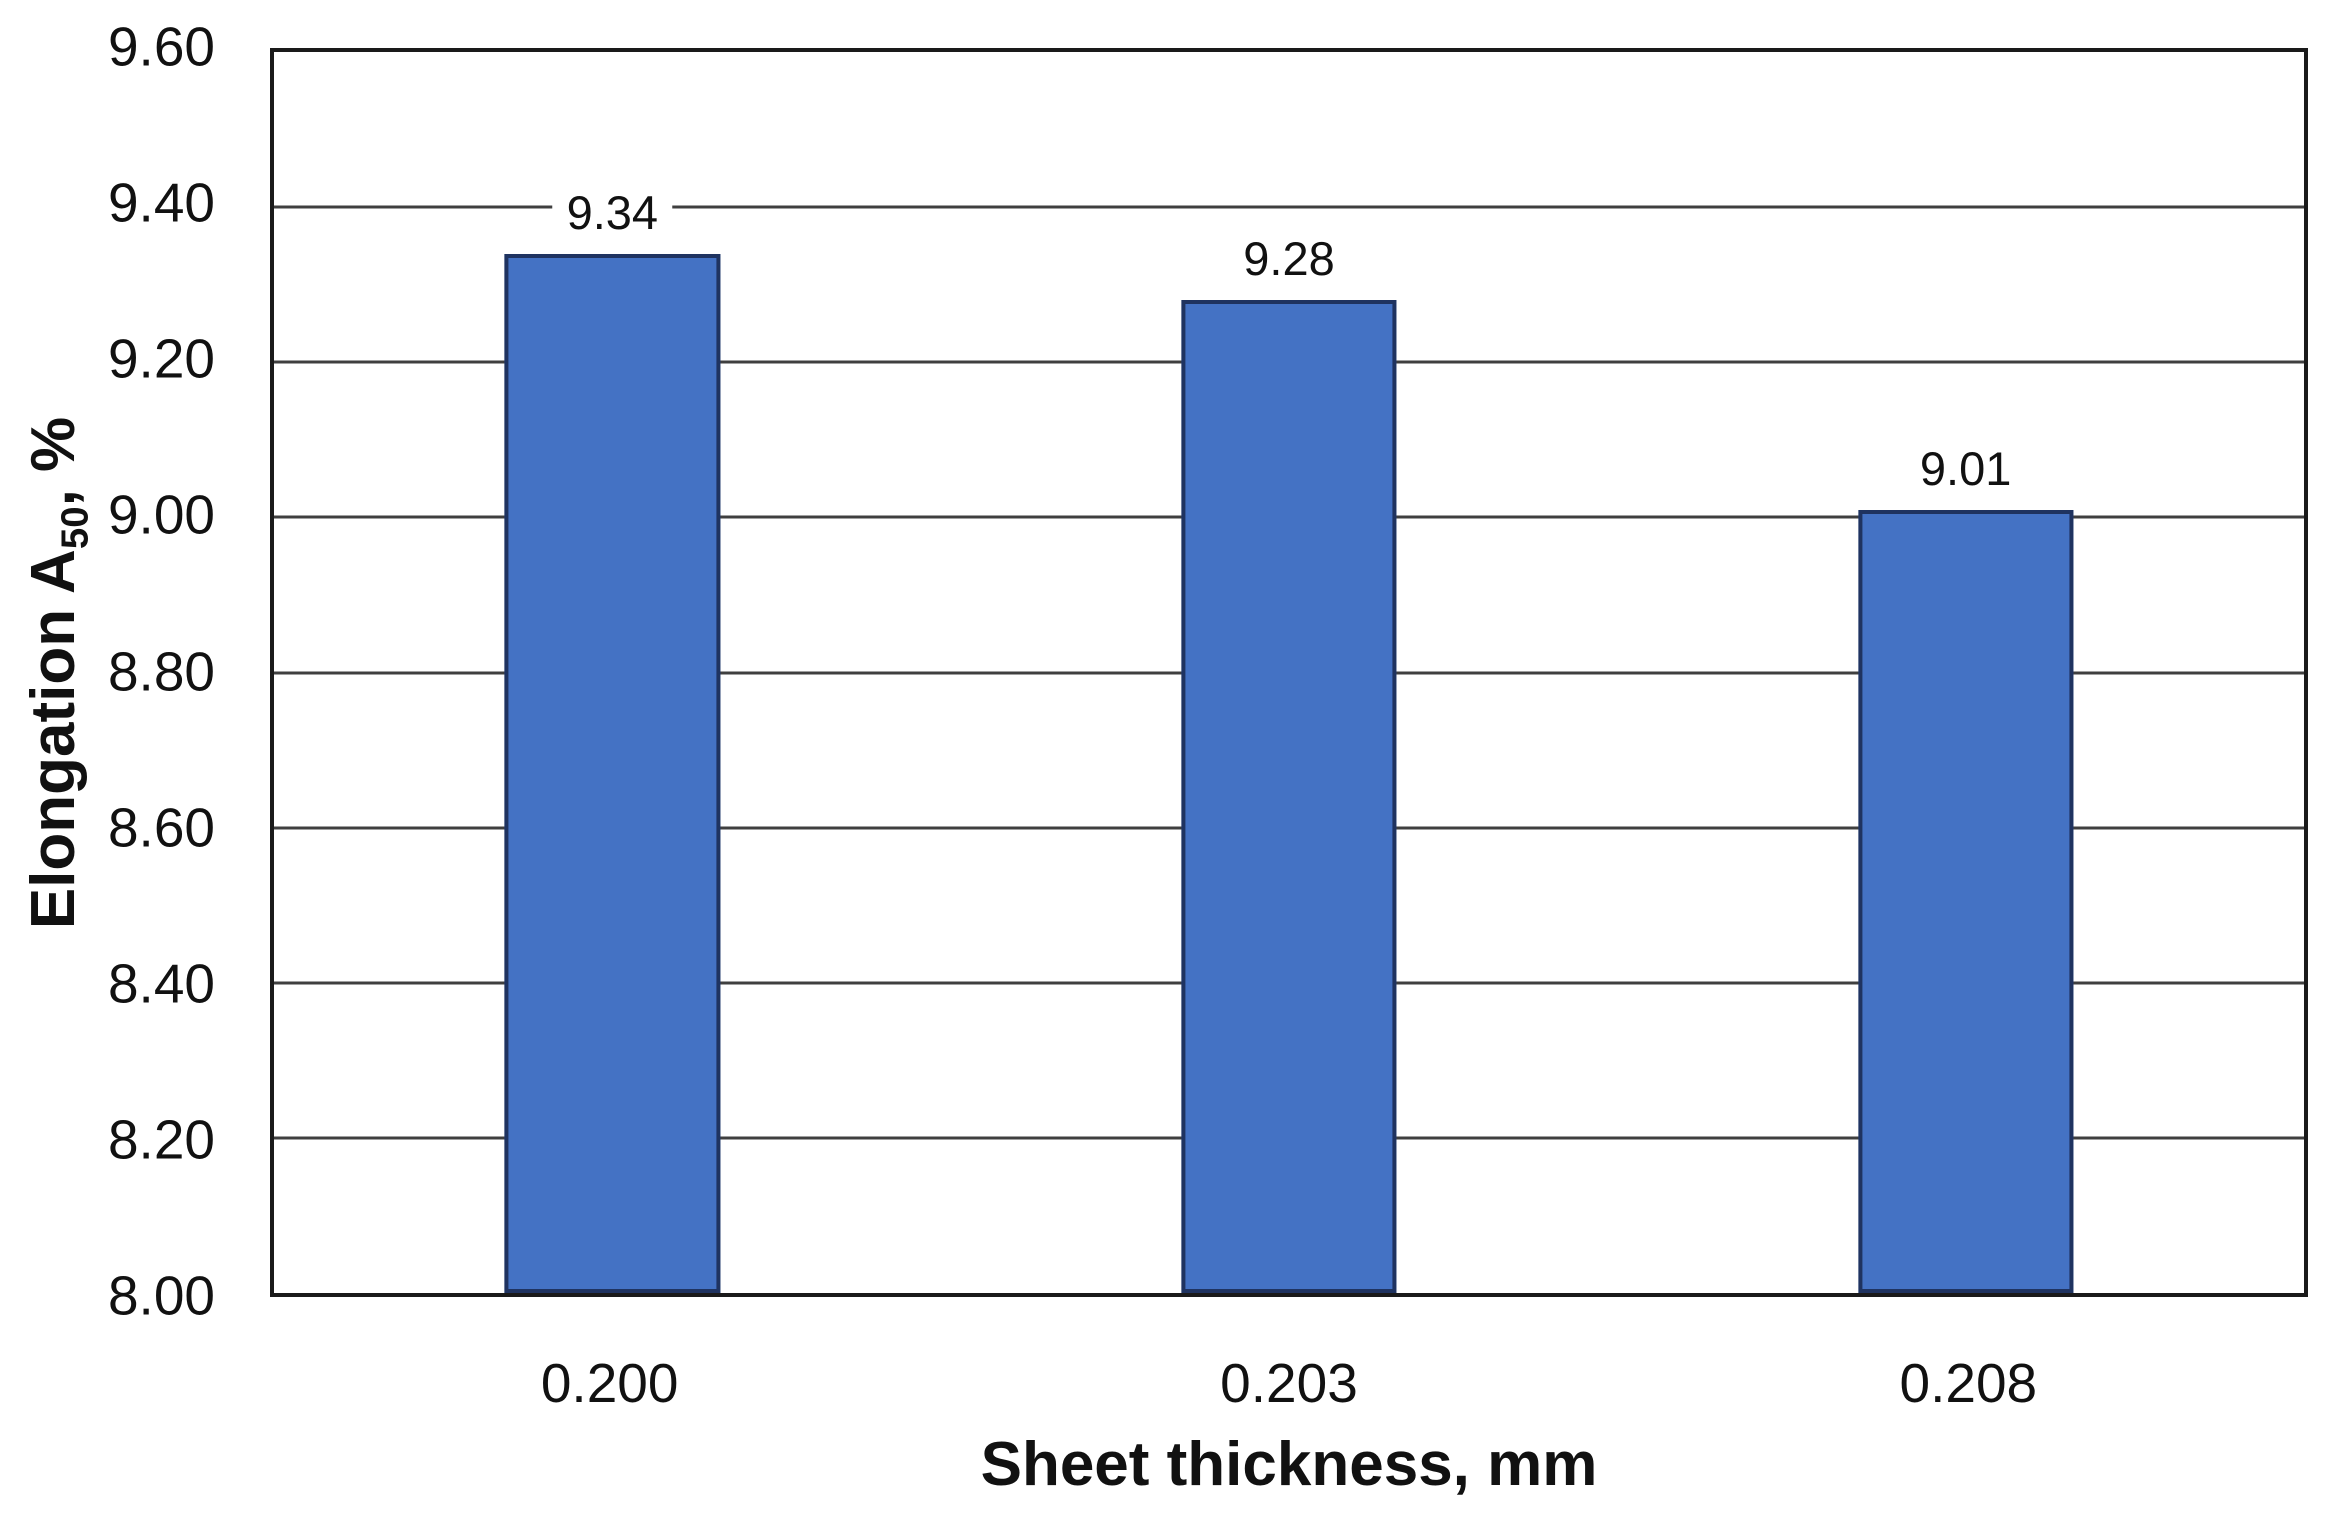 This screenshot has width=2337, height=1518. Describe the element at coordinates (161, 358) in the screenshot. I see `y-tick-label: 9.20` at that location.